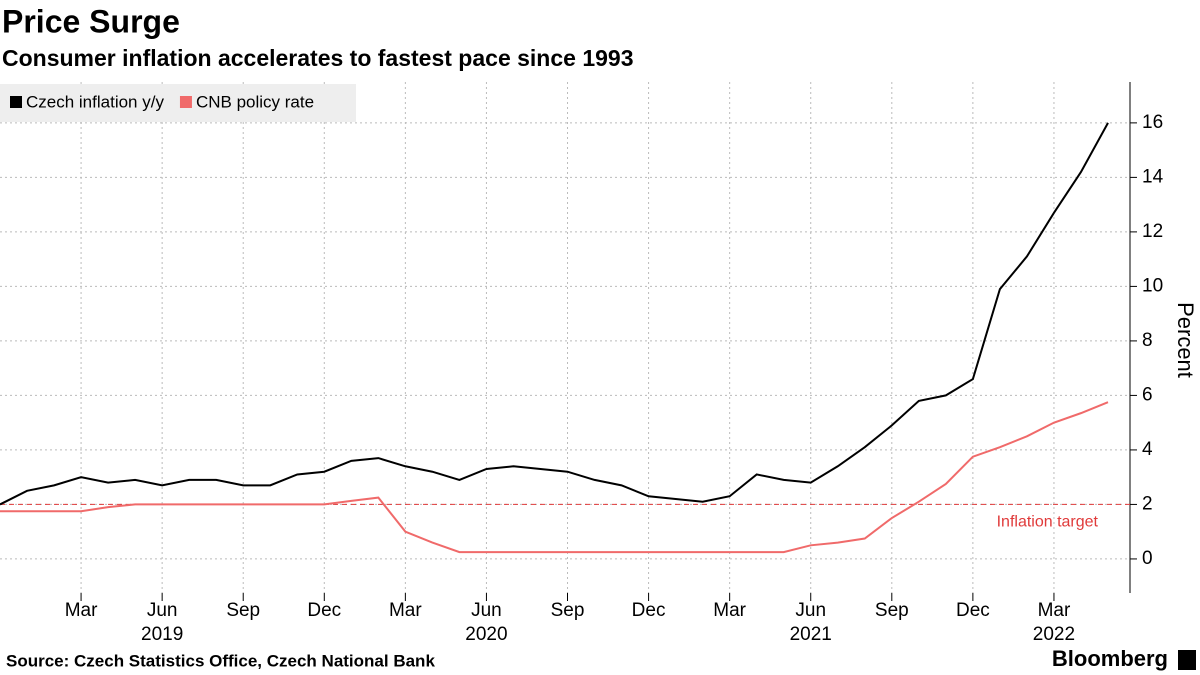 The image size is (1200, 675). Describe the element at coordinates (1147, 394) in the screenshot. I see `y-tick-label: 6` at that location.